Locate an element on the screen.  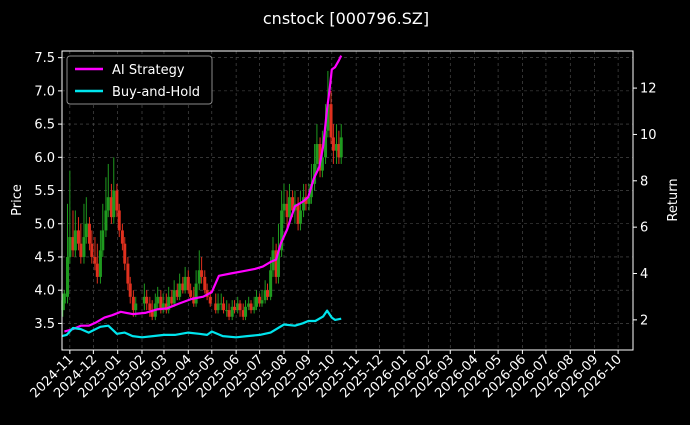
right-tick-label: 4 is located at coordinates (644, 274).